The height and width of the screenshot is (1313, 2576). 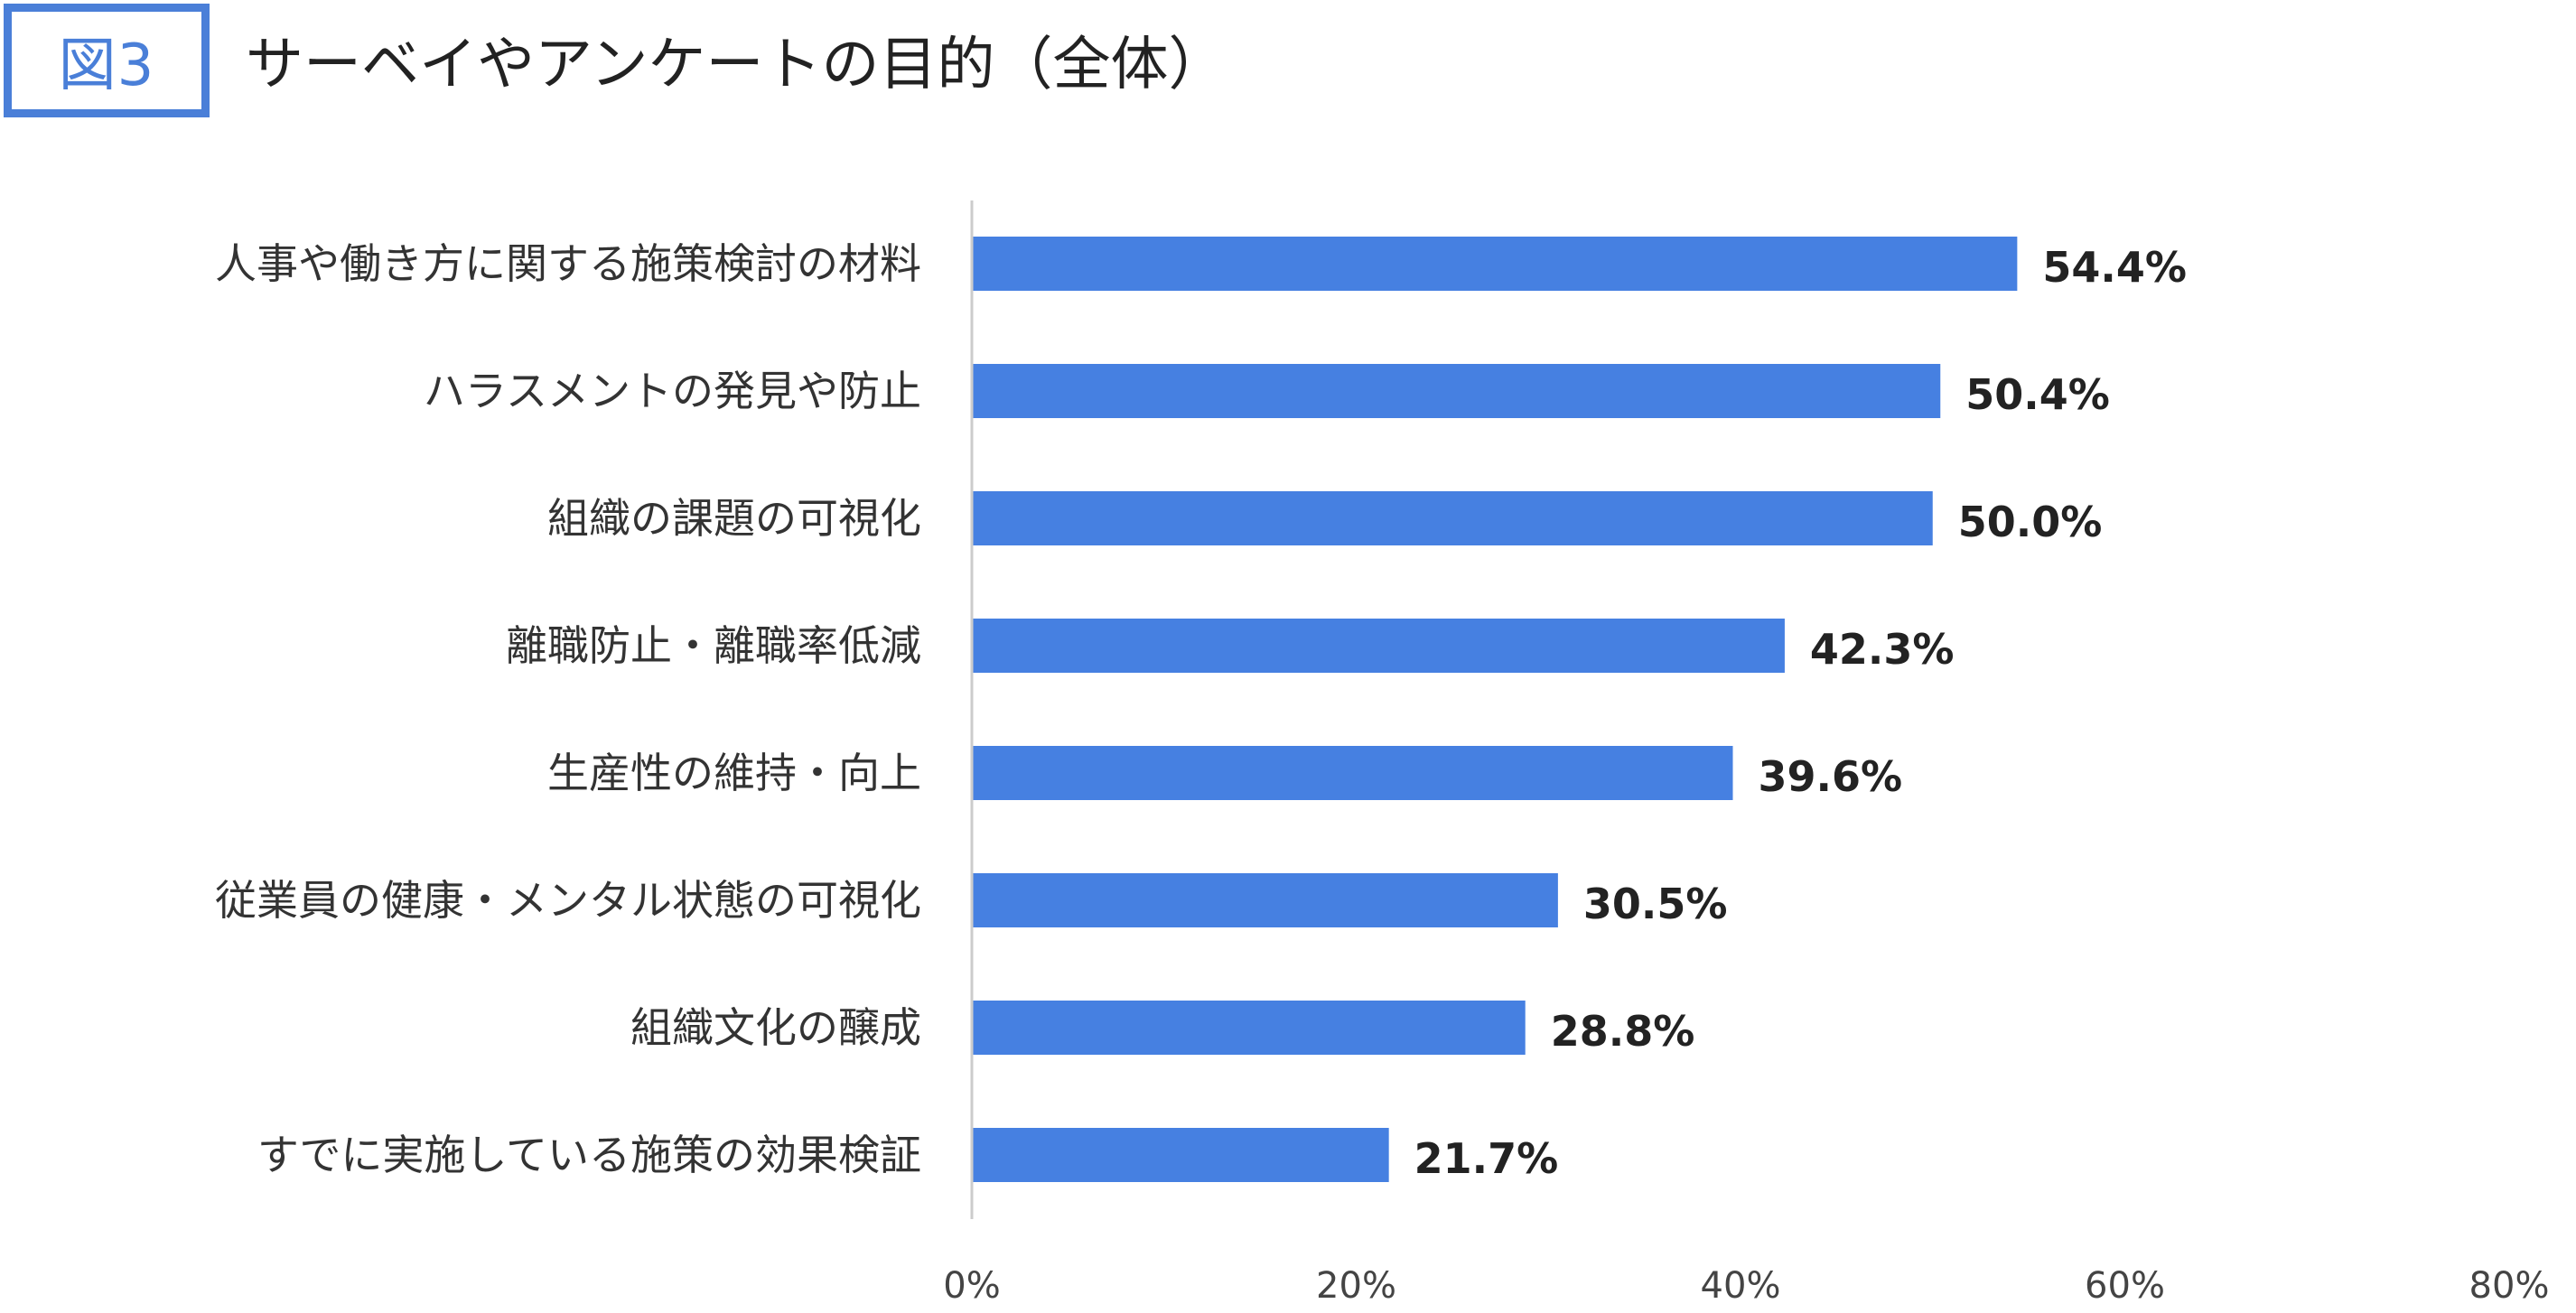 I want to click on x-tick-label: 20%, so click(x=1356, y=1286).